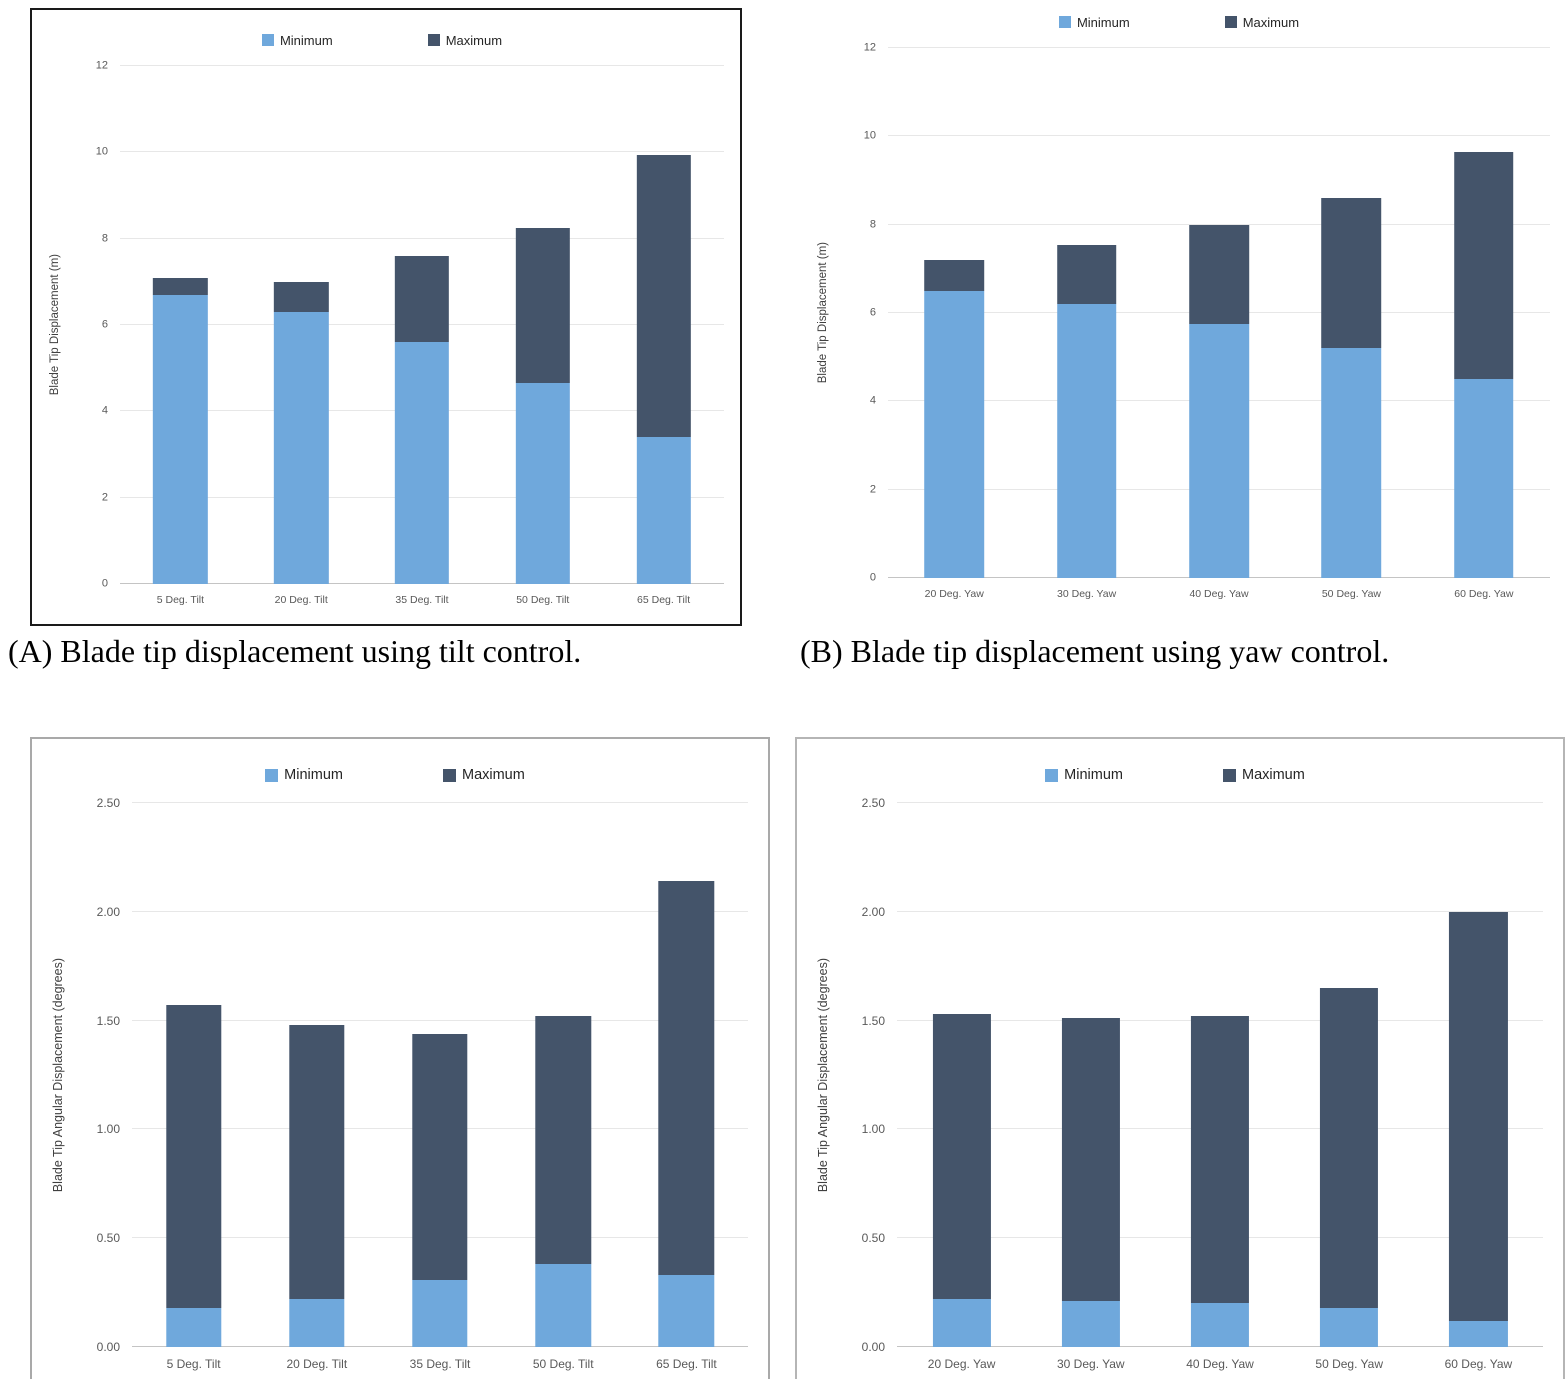  What do you see at coordinates (108, 1238) in the screenshot?
I see `y-tick-label: 0.50` at bounding box center [108, 1238].